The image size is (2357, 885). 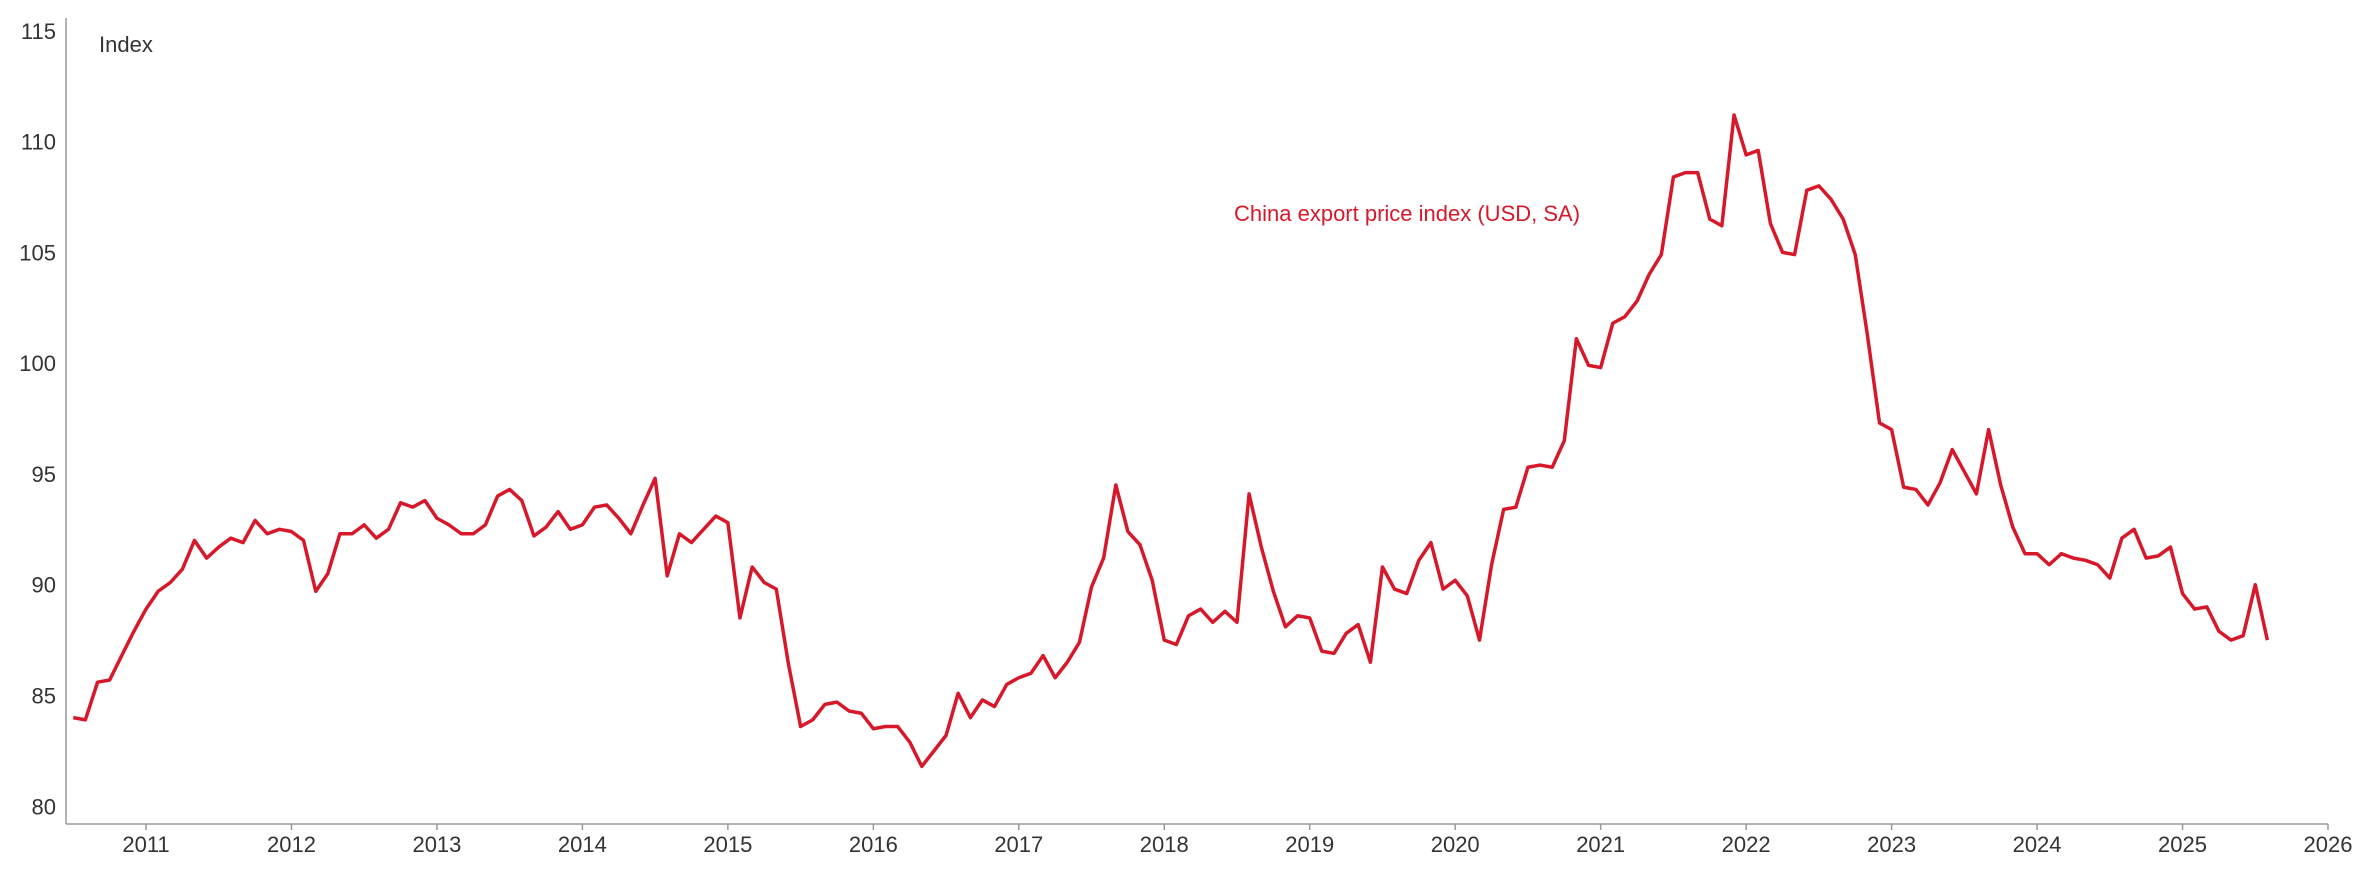 What do you see at coordinates (1018, 844) in the screenshot?
I see `x-tick-label: 2017` at bounding box center [1018, 844].